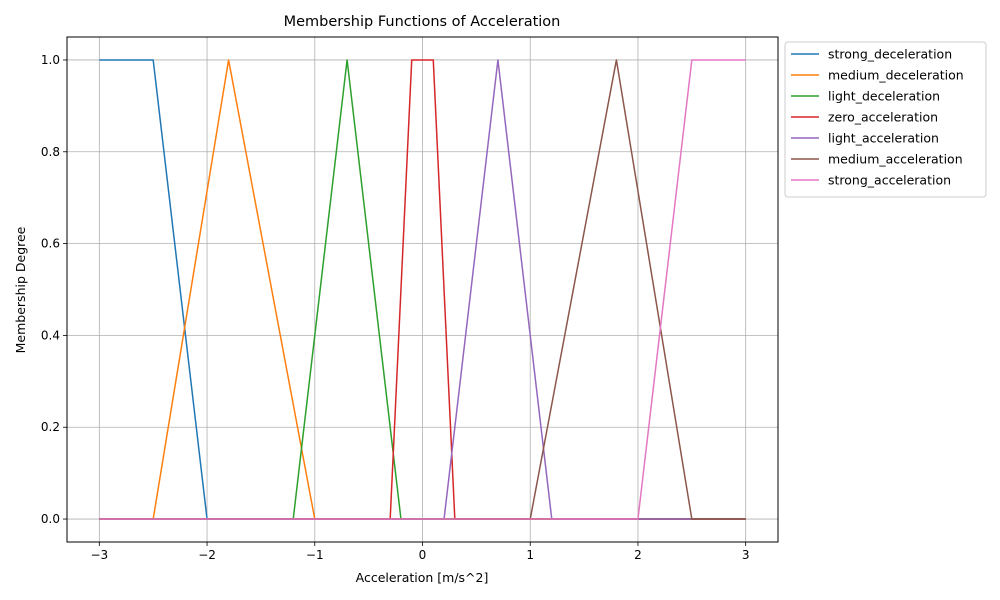  I want to click on y-tick-label: 1.0, so click(50, 60).